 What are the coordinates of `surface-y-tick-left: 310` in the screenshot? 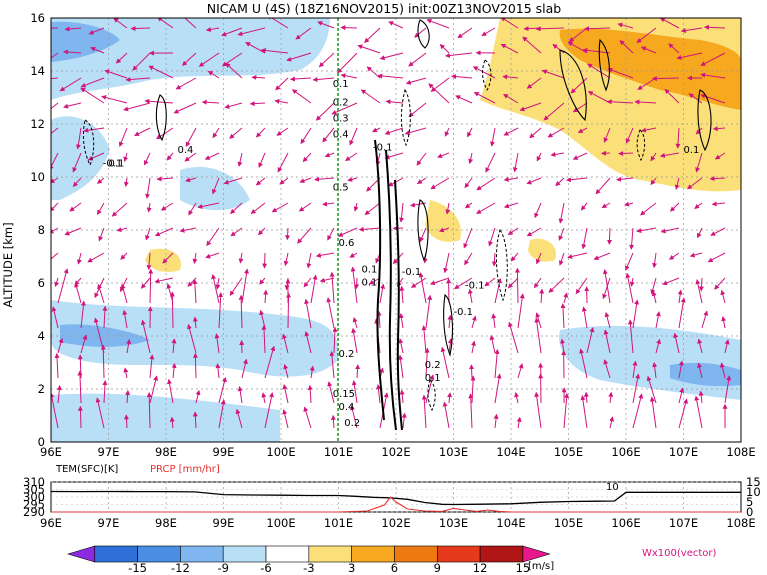 It's located at (34, 482).